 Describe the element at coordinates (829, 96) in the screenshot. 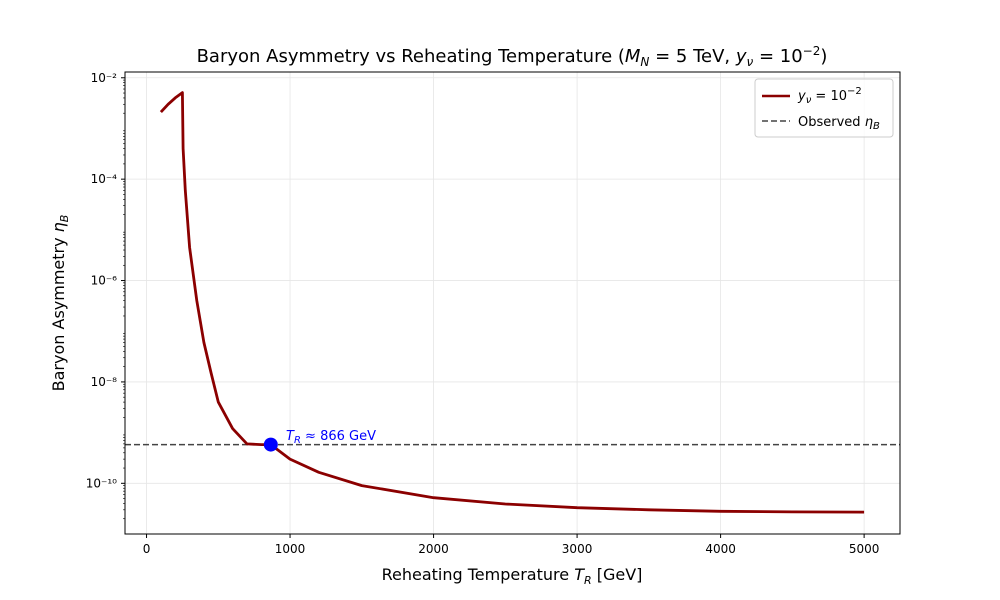

I see `legend-label-model: yν = 10−2` at that location.